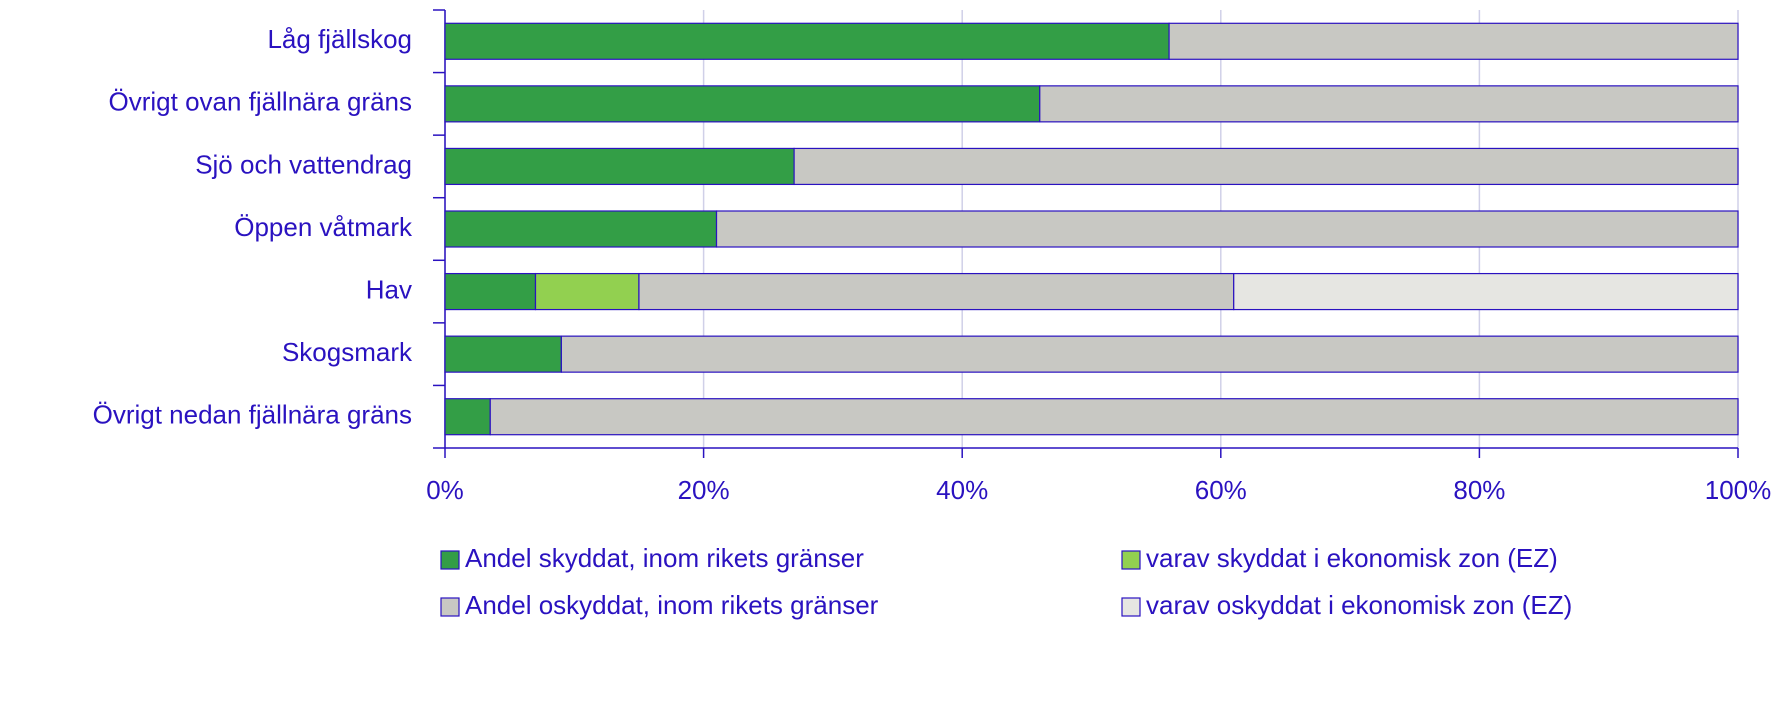 This screenshot has width=1780, height=707. I want to click on legend-label: Andel skyddat, inom rikets gränser, so click(664, 558).